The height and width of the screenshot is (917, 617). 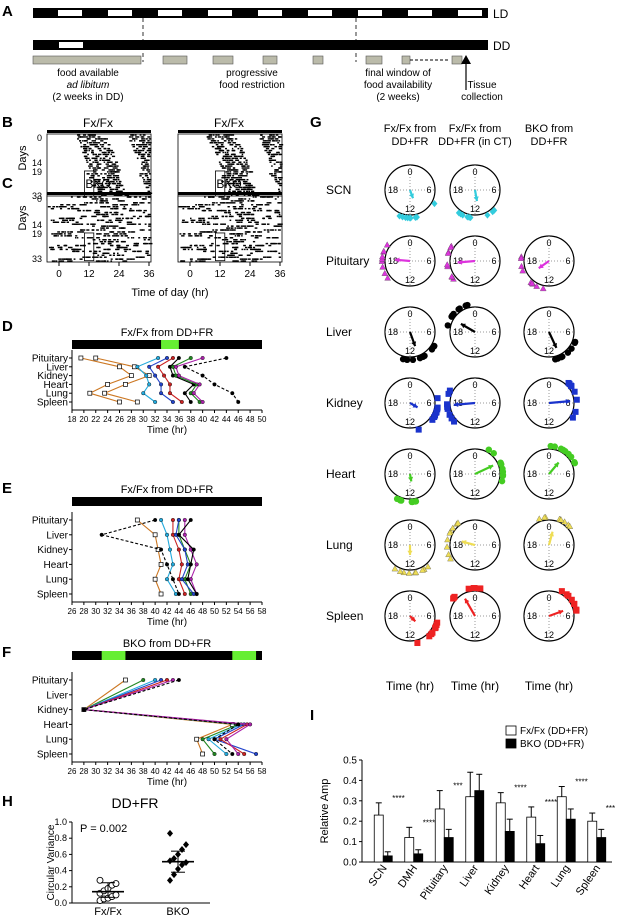 I want to click on tissue-1: Tissue, so click(x=482, y=85).